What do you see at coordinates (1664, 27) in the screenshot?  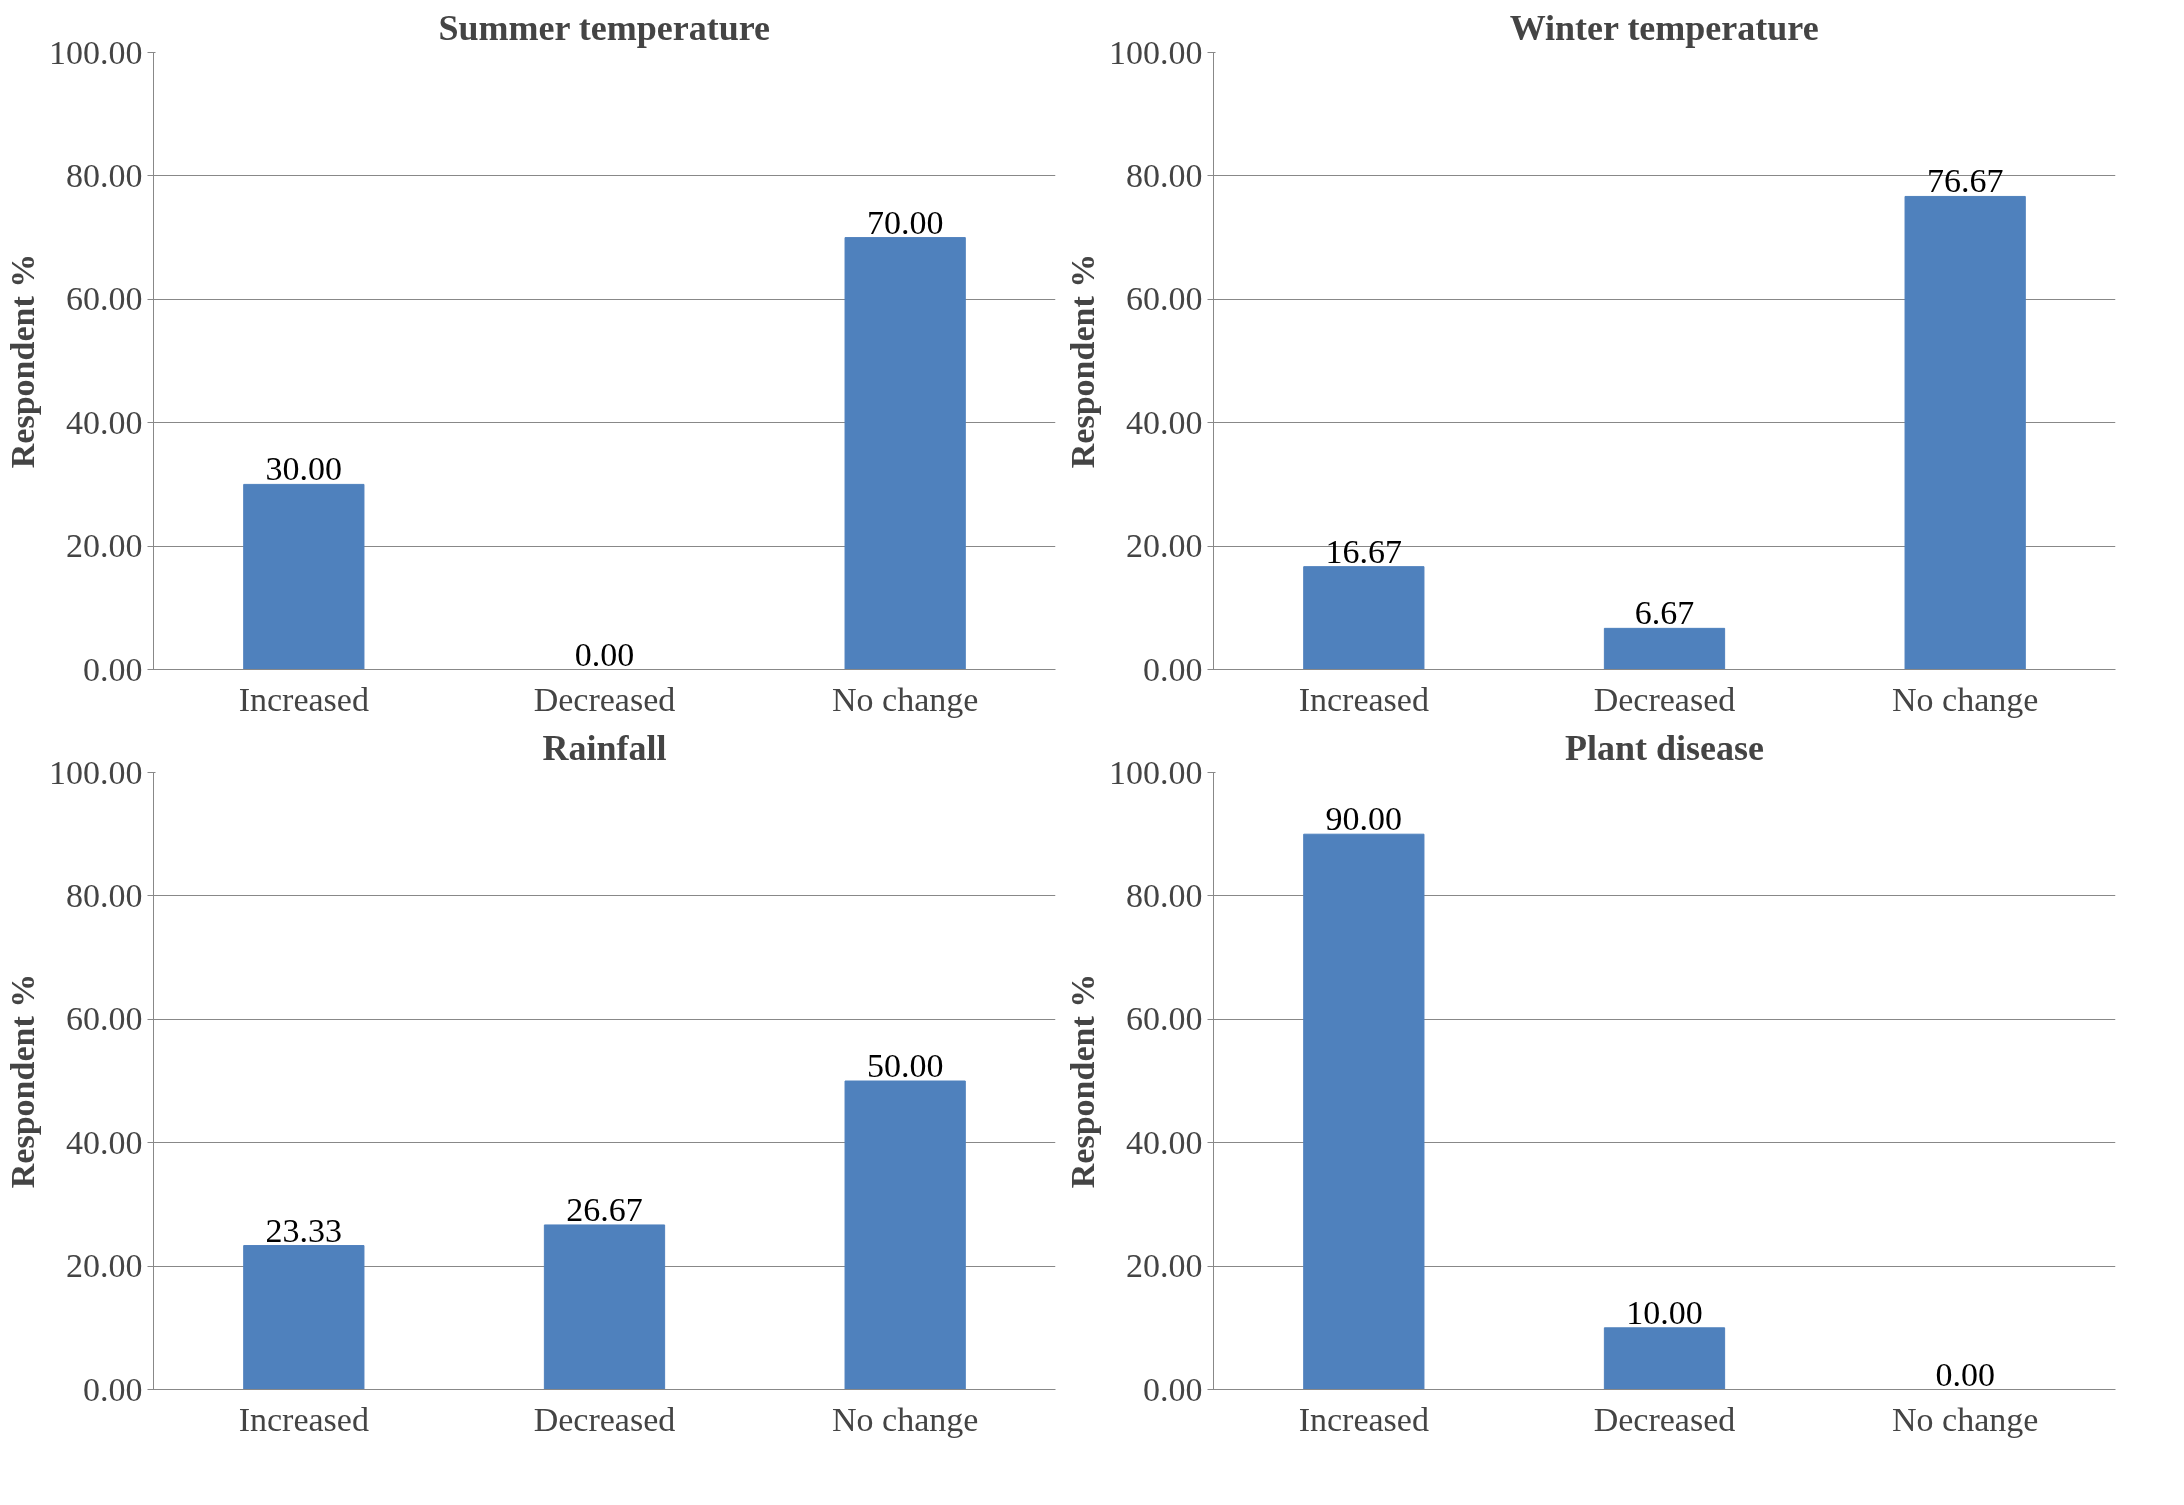 I see `chart-title: Winter temperature` at bounding box center [1664, 27].